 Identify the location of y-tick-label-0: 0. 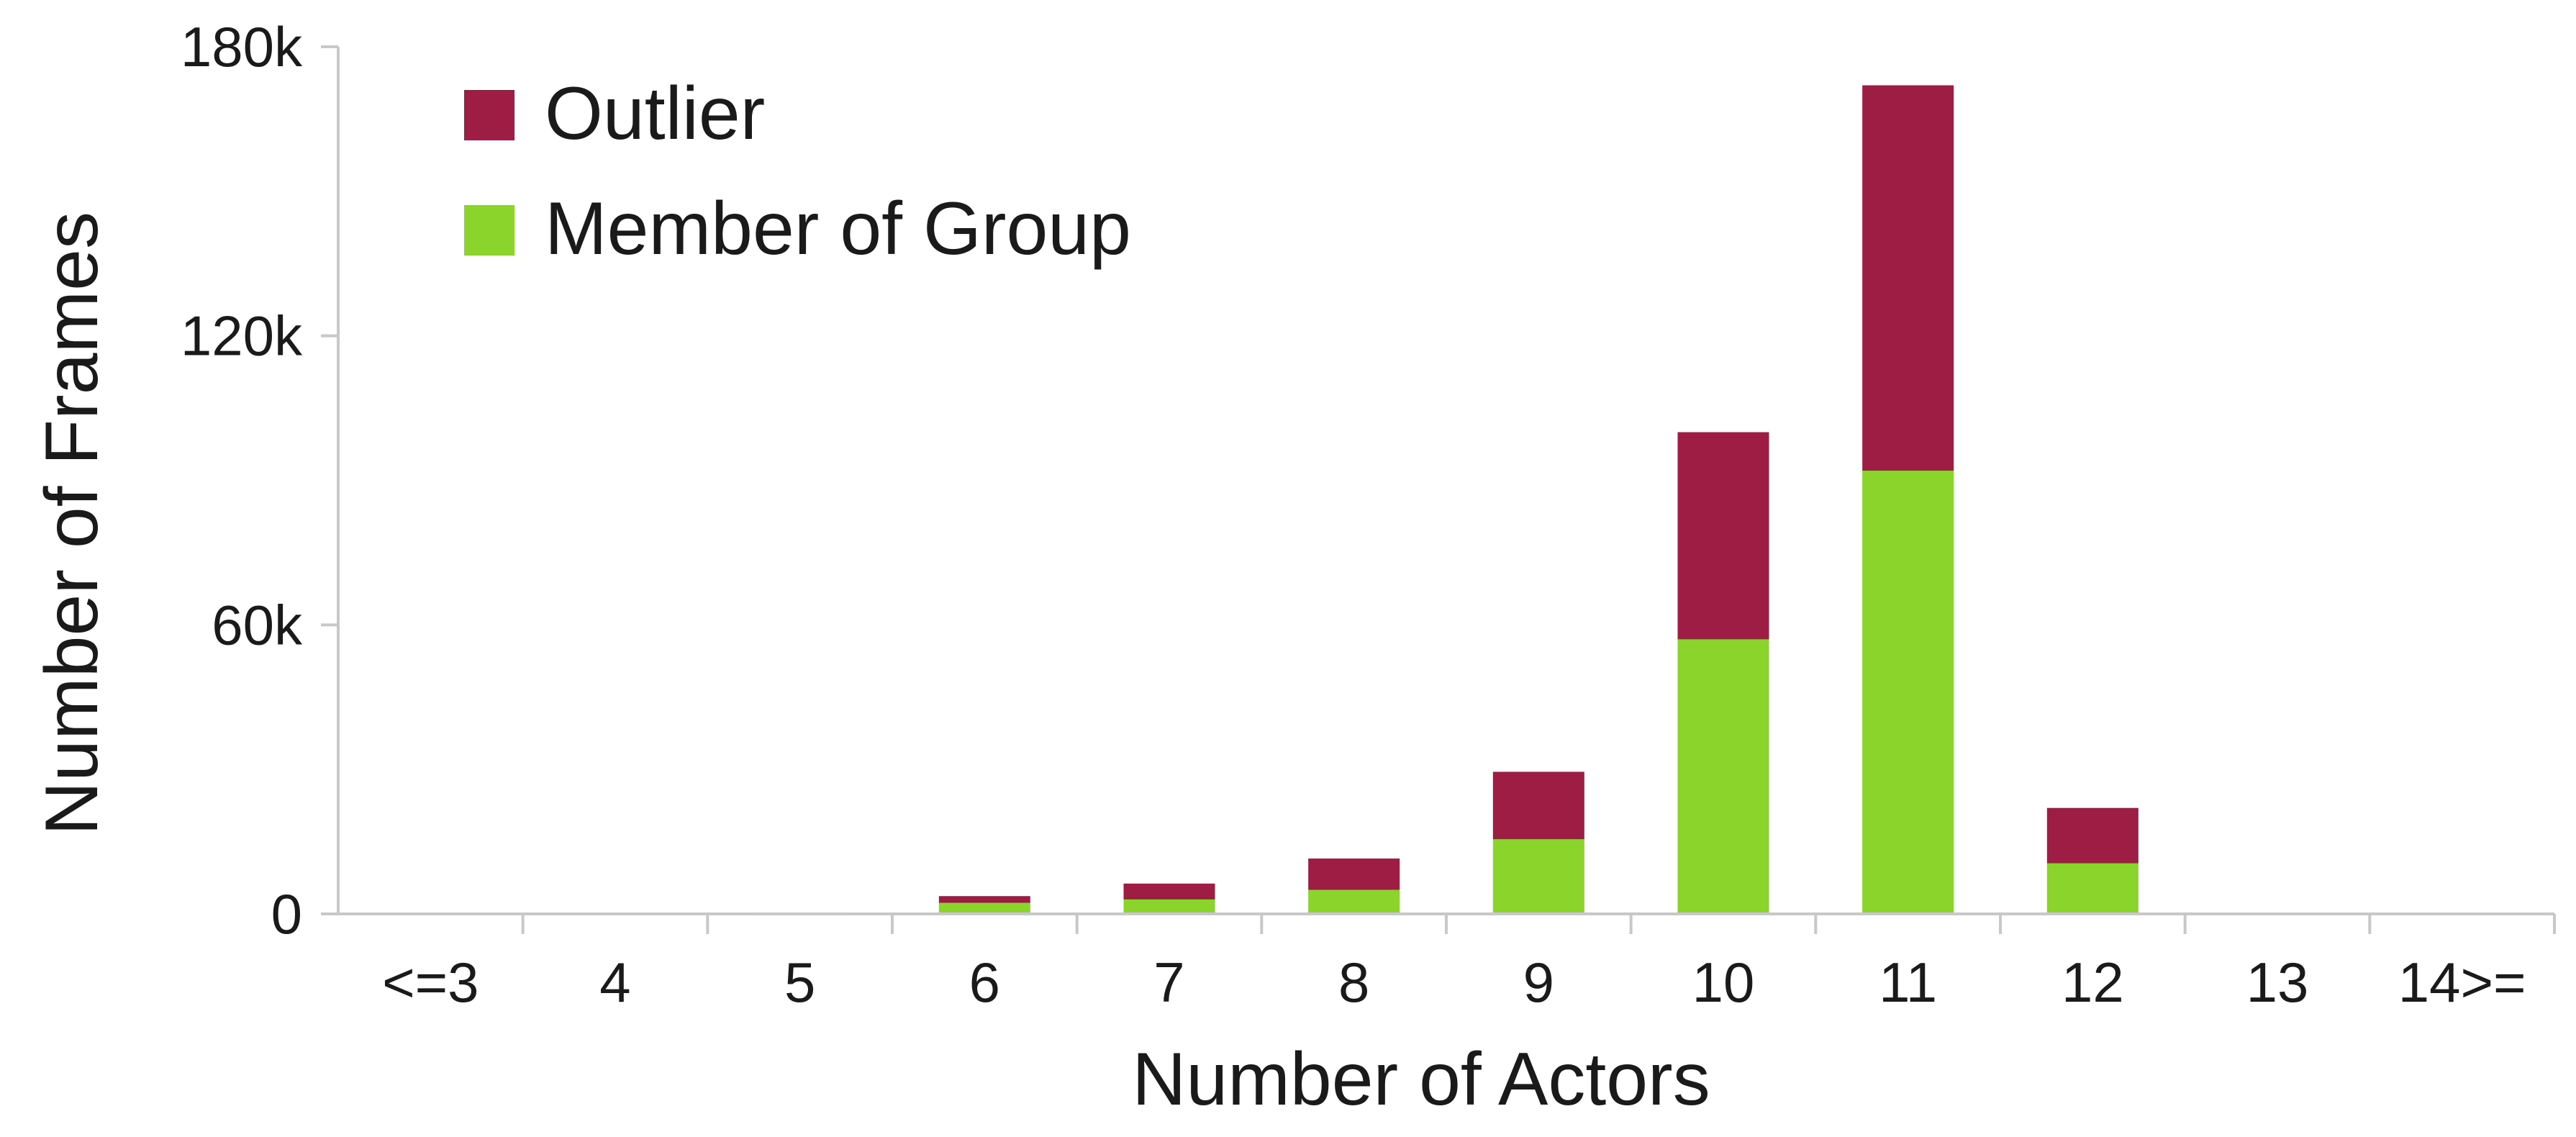
(286, 914).